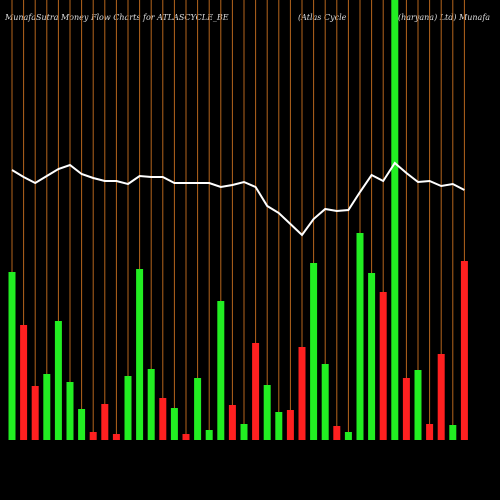  I want to click on money-flow-line, so click(238, 199).